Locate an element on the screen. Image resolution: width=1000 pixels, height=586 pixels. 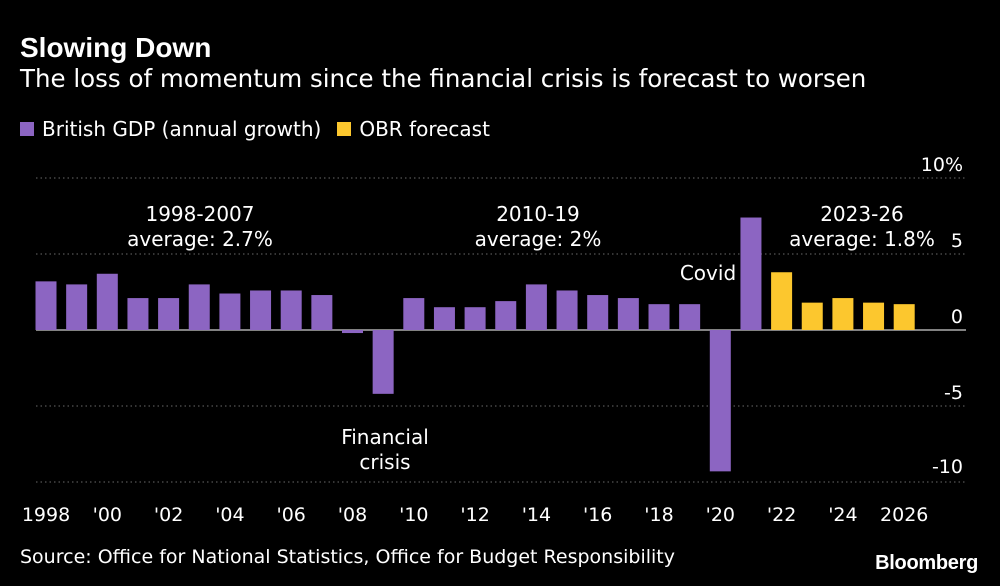
legend: British GDP (annual growth) OBR forecast is located at coordinates (263, 129).